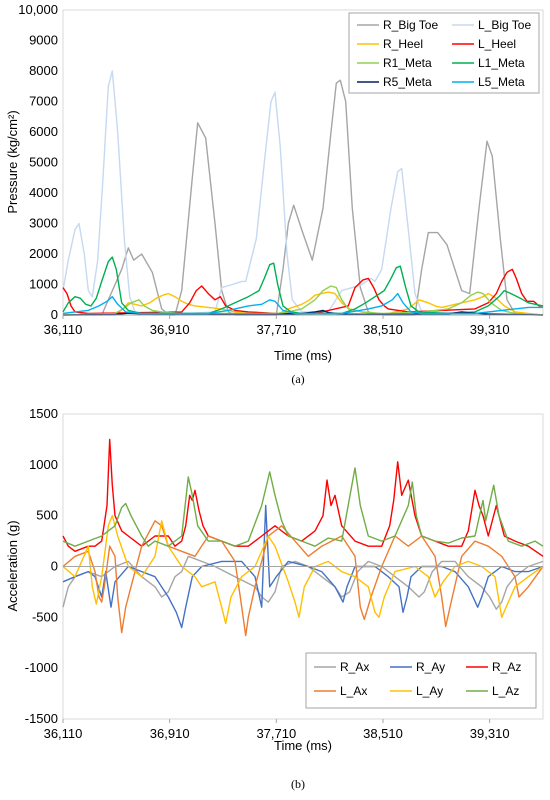  I want to click on legend-label-l-az: L_Az, so click(505, 691).